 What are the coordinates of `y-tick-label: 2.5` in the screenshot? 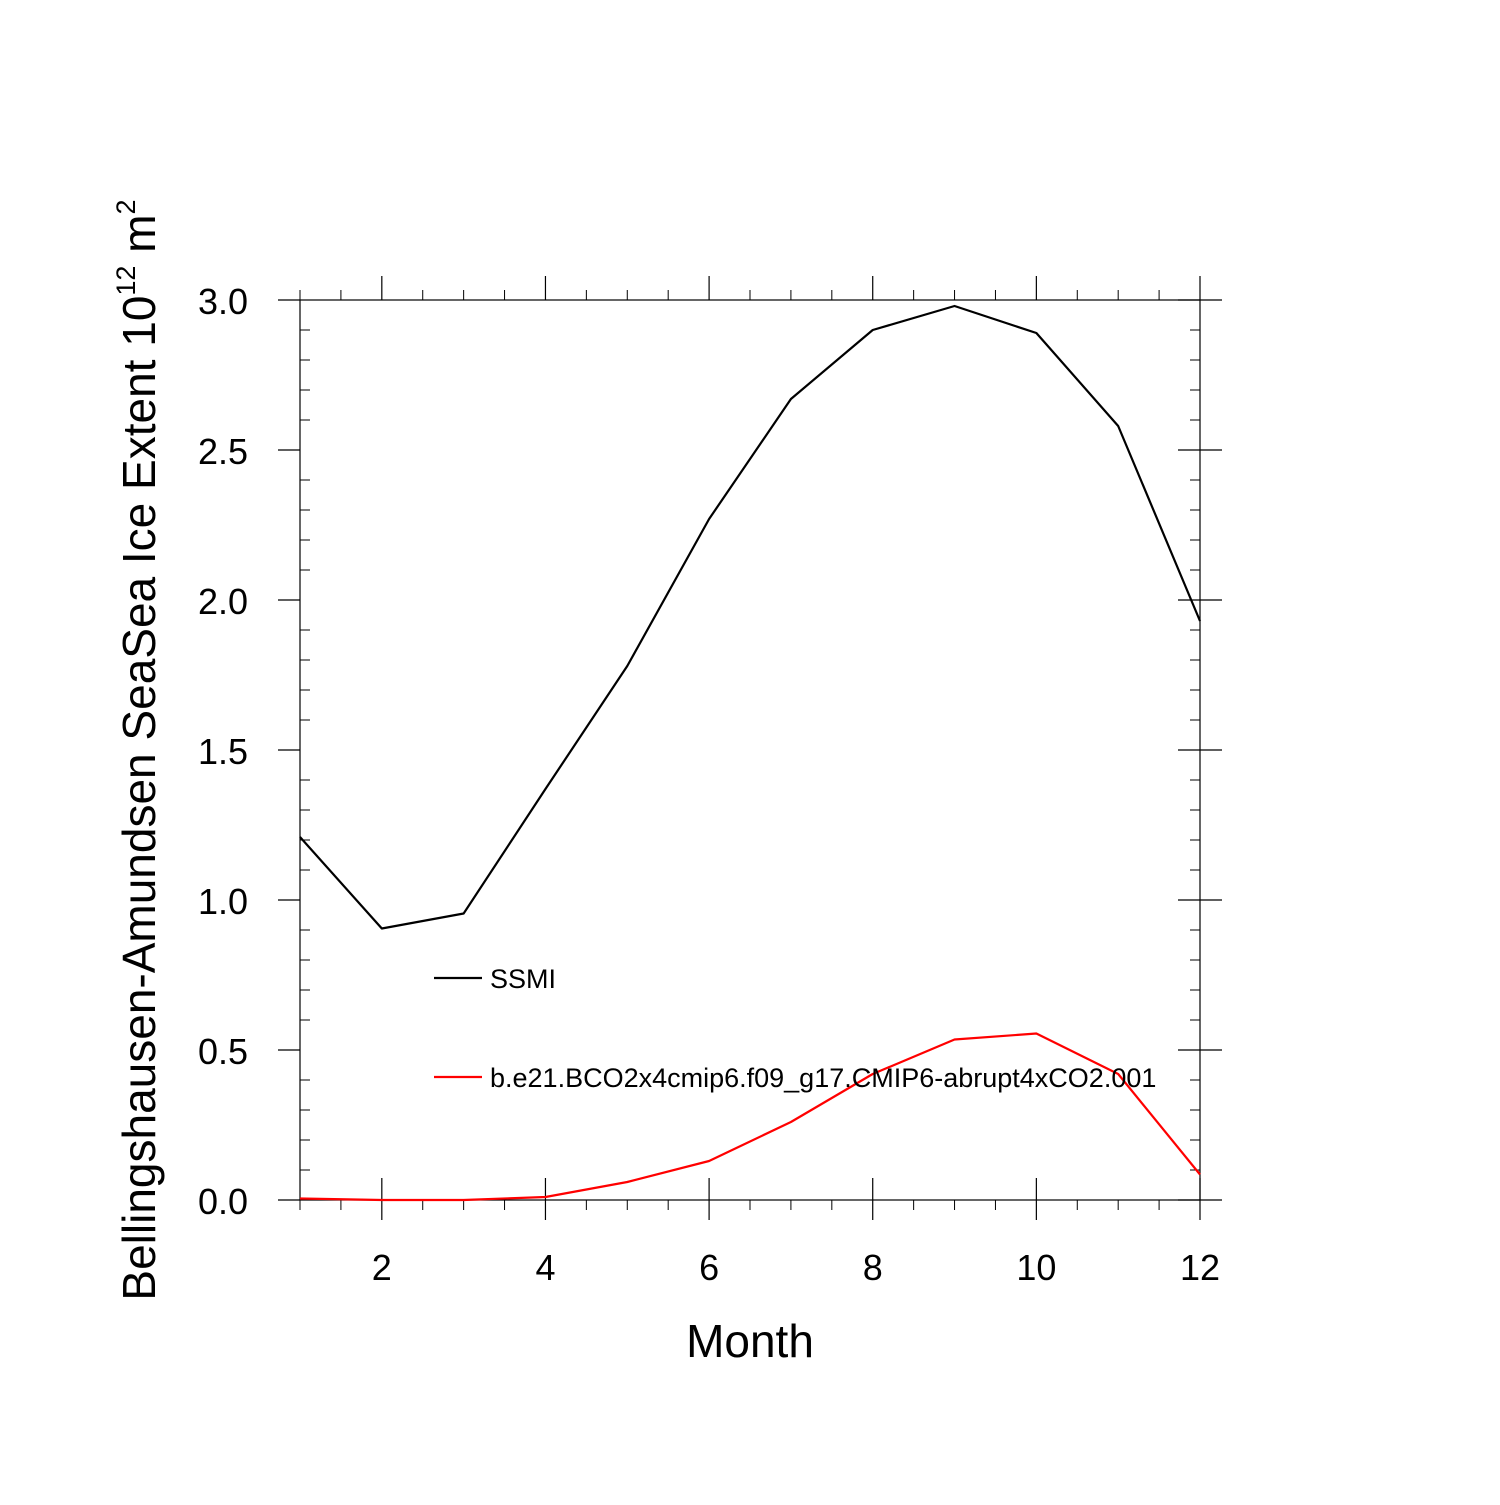 It's located at (223, 451).